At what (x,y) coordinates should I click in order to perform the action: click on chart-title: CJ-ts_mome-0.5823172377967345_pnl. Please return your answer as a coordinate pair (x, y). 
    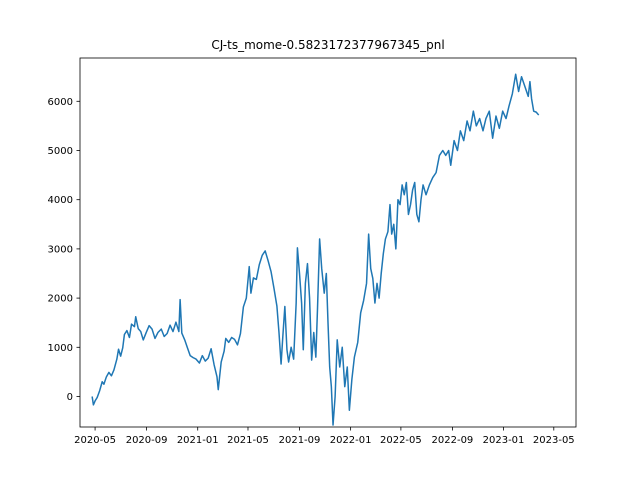
    Looking at the image, I should click on (327, 45).